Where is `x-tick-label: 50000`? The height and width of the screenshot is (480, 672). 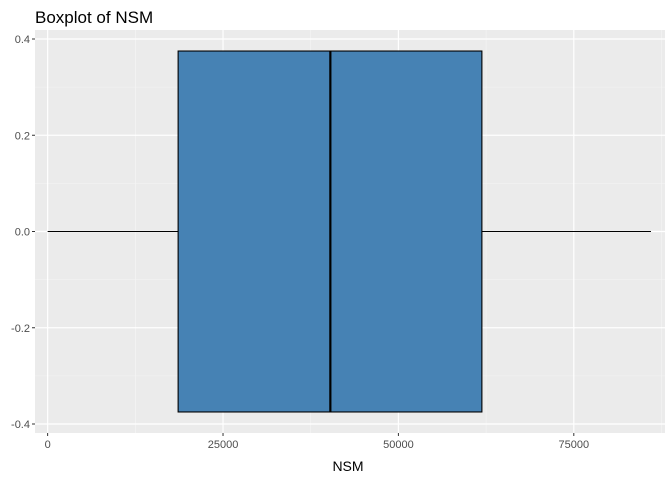 x-tick-label: 50000 is located at coordinates (398, 445).